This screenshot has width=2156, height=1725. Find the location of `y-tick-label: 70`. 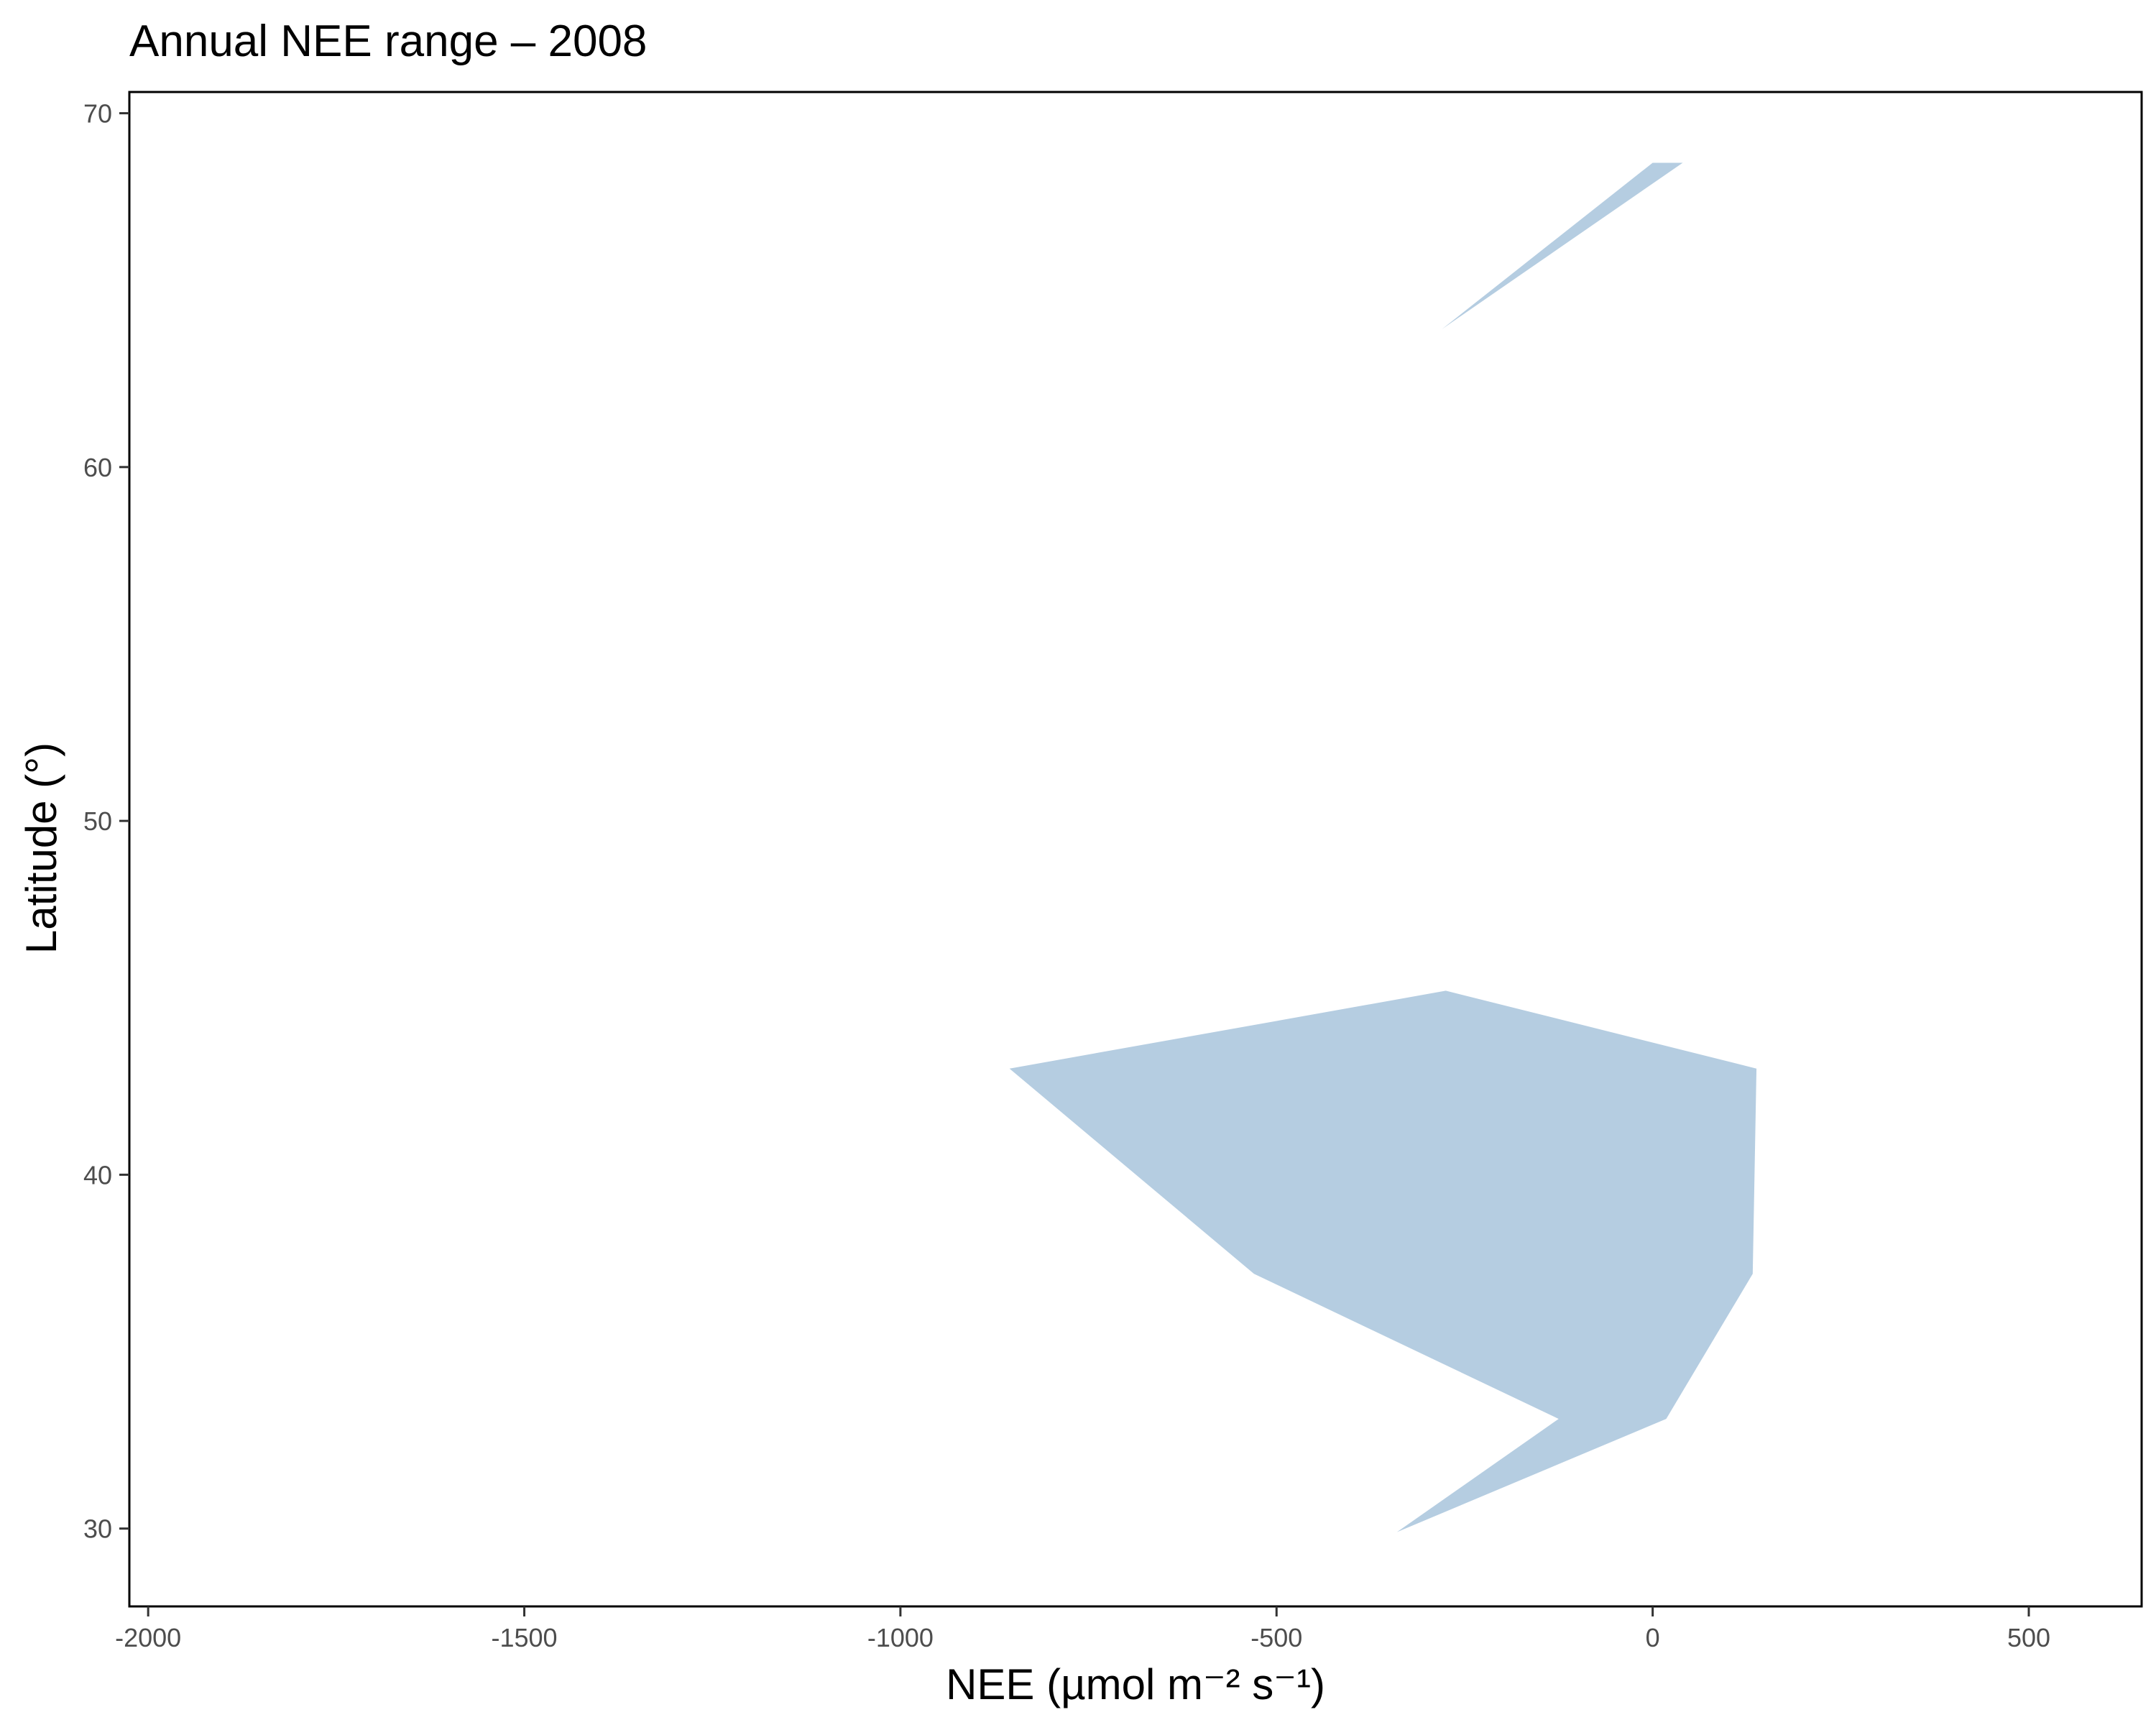

y-tick-label: 70 is located at coordinates (98, 114).